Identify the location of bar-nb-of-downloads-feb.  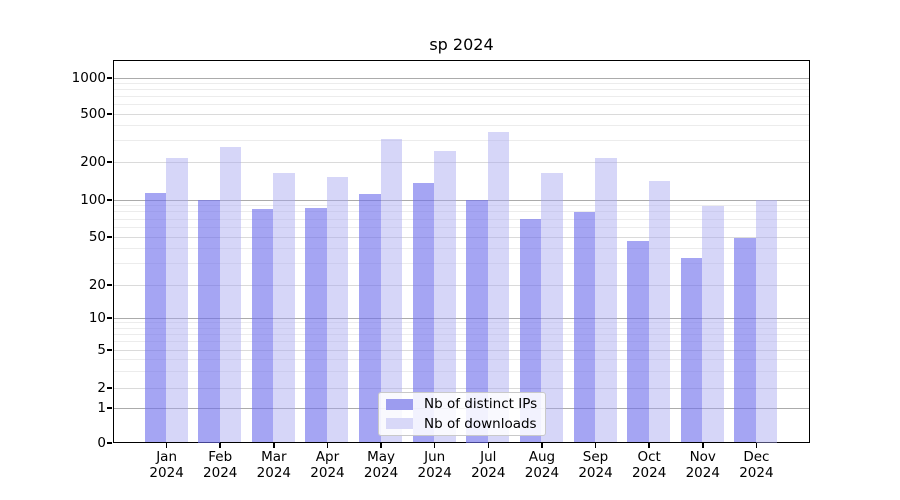
(230, 294).